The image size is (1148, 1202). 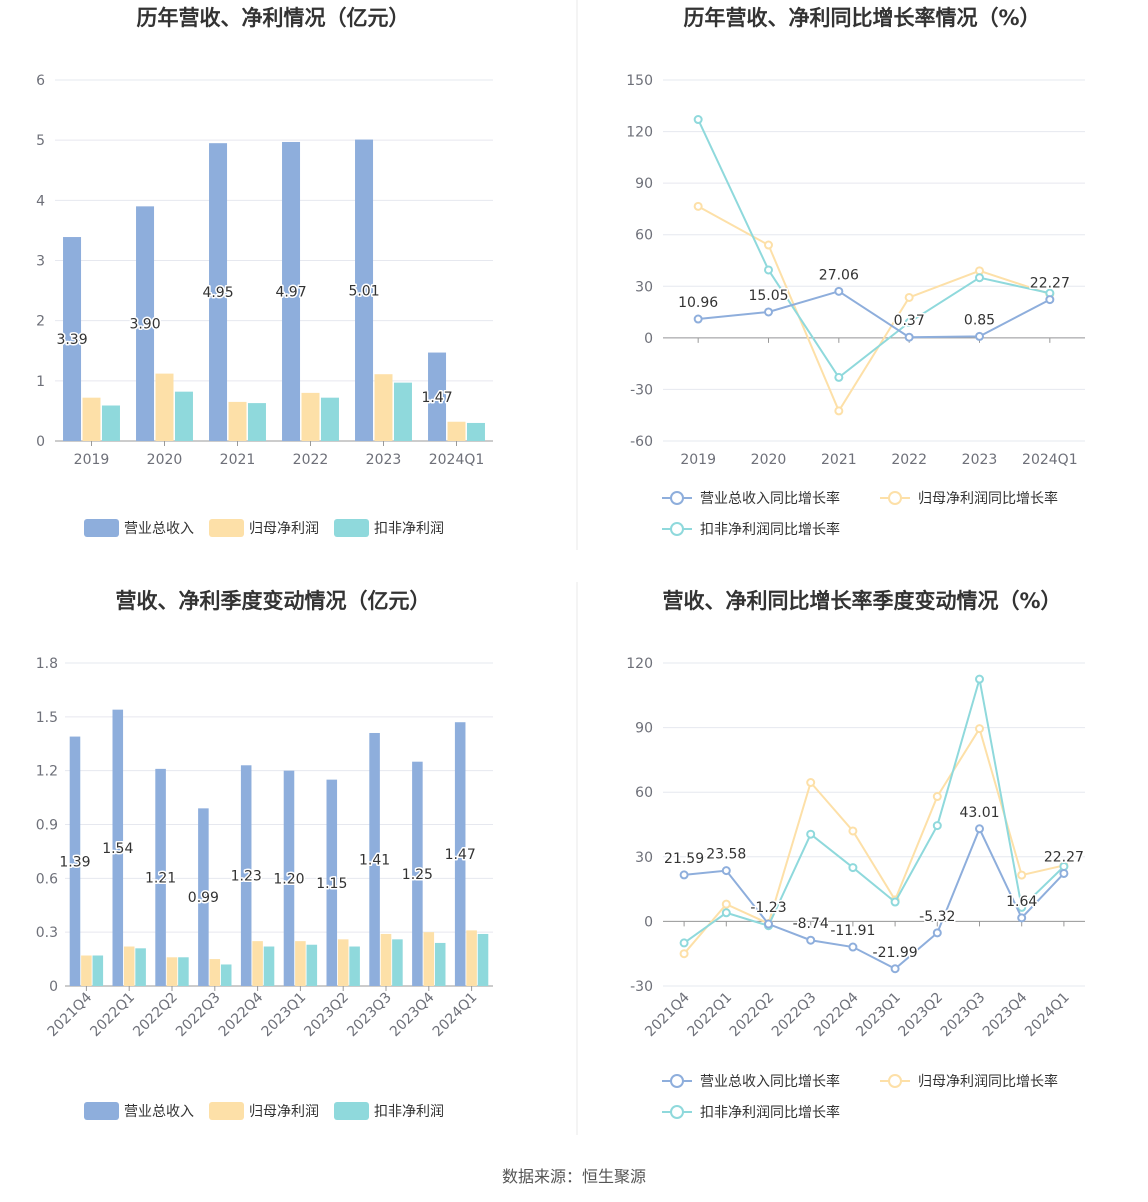 What do you see at coordinates (874, 898) in the screenshot?
I see `series-line-营业总收入同比增长率` at bounding box center [874, 898].